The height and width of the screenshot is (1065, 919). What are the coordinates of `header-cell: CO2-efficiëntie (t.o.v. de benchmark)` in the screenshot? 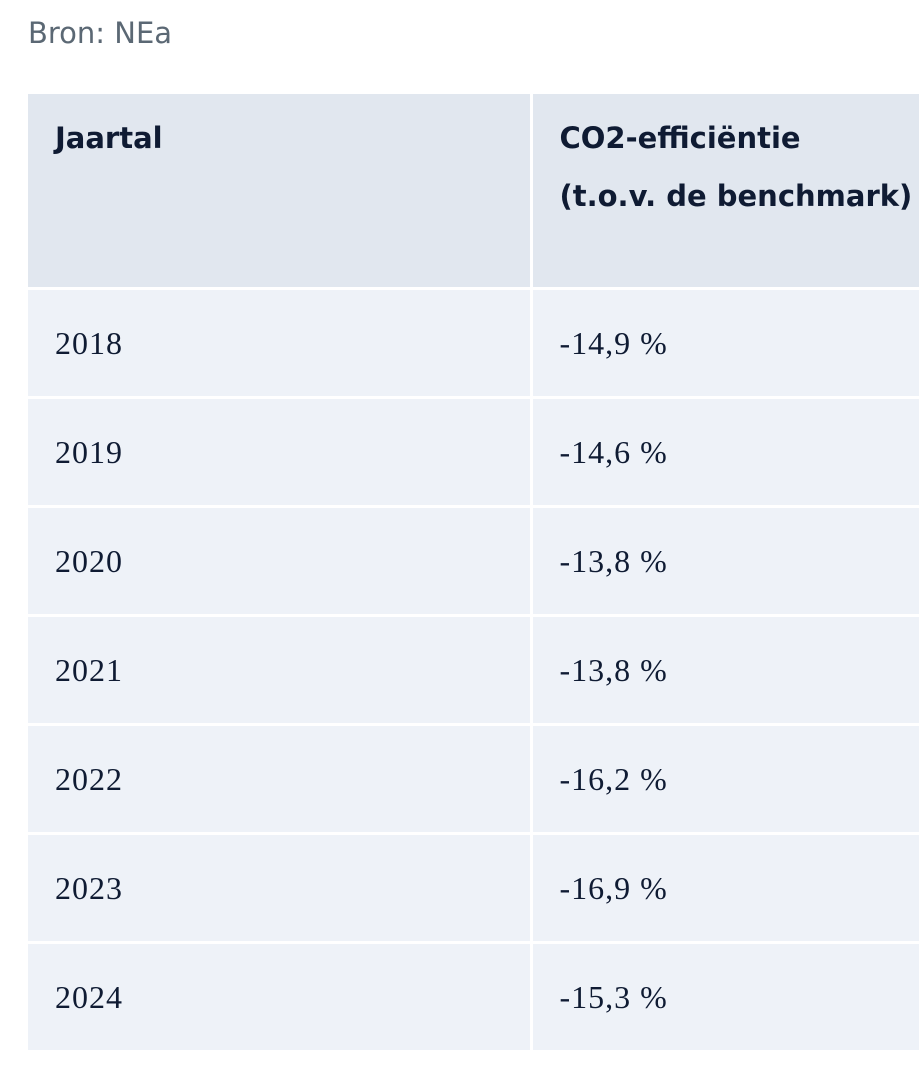 It's located at (725, 192).